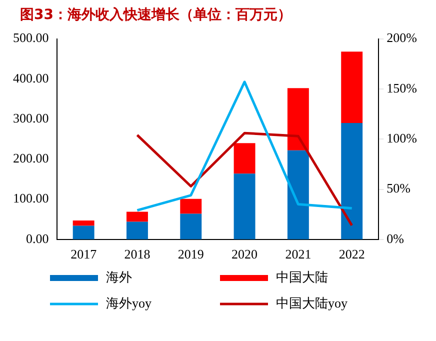 Image resolution: width=436 pixels, height=341 pixels. I want to click on y-tick-label: 500.00, so click(31, 38).